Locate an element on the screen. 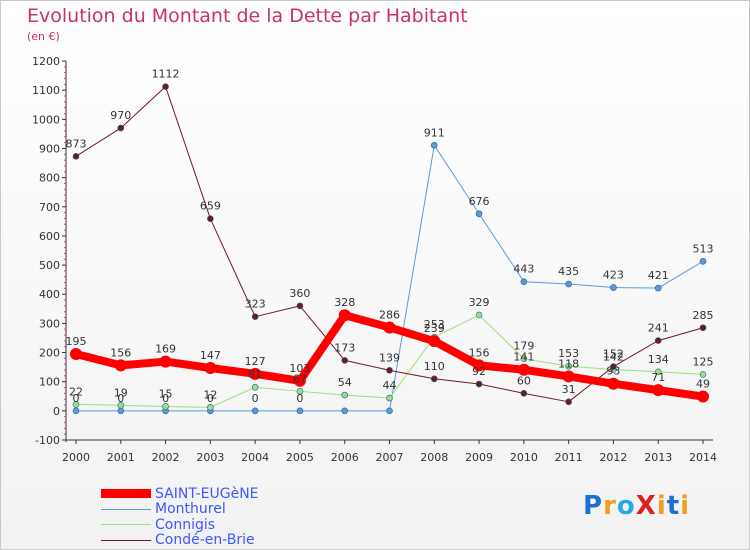  data-label: 103 is located at coordinates (299, 368).